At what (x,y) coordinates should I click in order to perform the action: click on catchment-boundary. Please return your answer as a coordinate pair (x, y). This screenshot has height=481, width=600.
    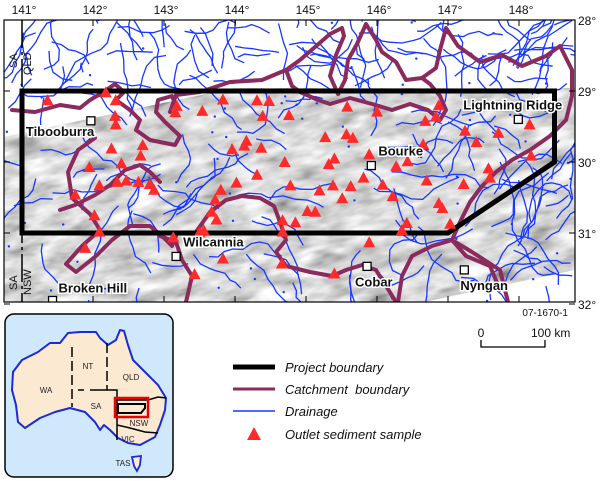
    Looking at the image, I should click on (96, 114).